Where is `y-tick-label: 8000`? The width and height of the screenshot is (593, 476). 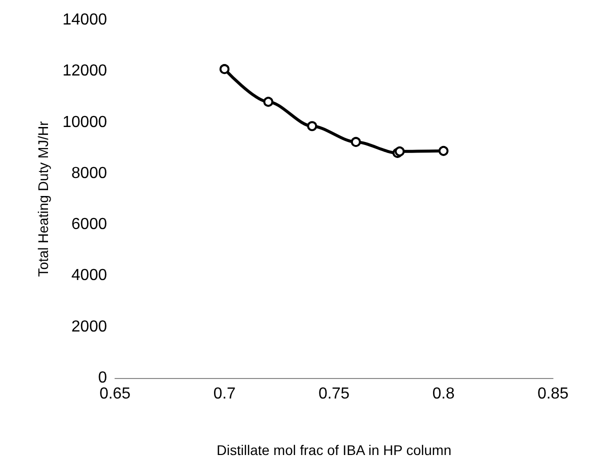
y-tick-label: 8000 is located at coordinates (89, 173).